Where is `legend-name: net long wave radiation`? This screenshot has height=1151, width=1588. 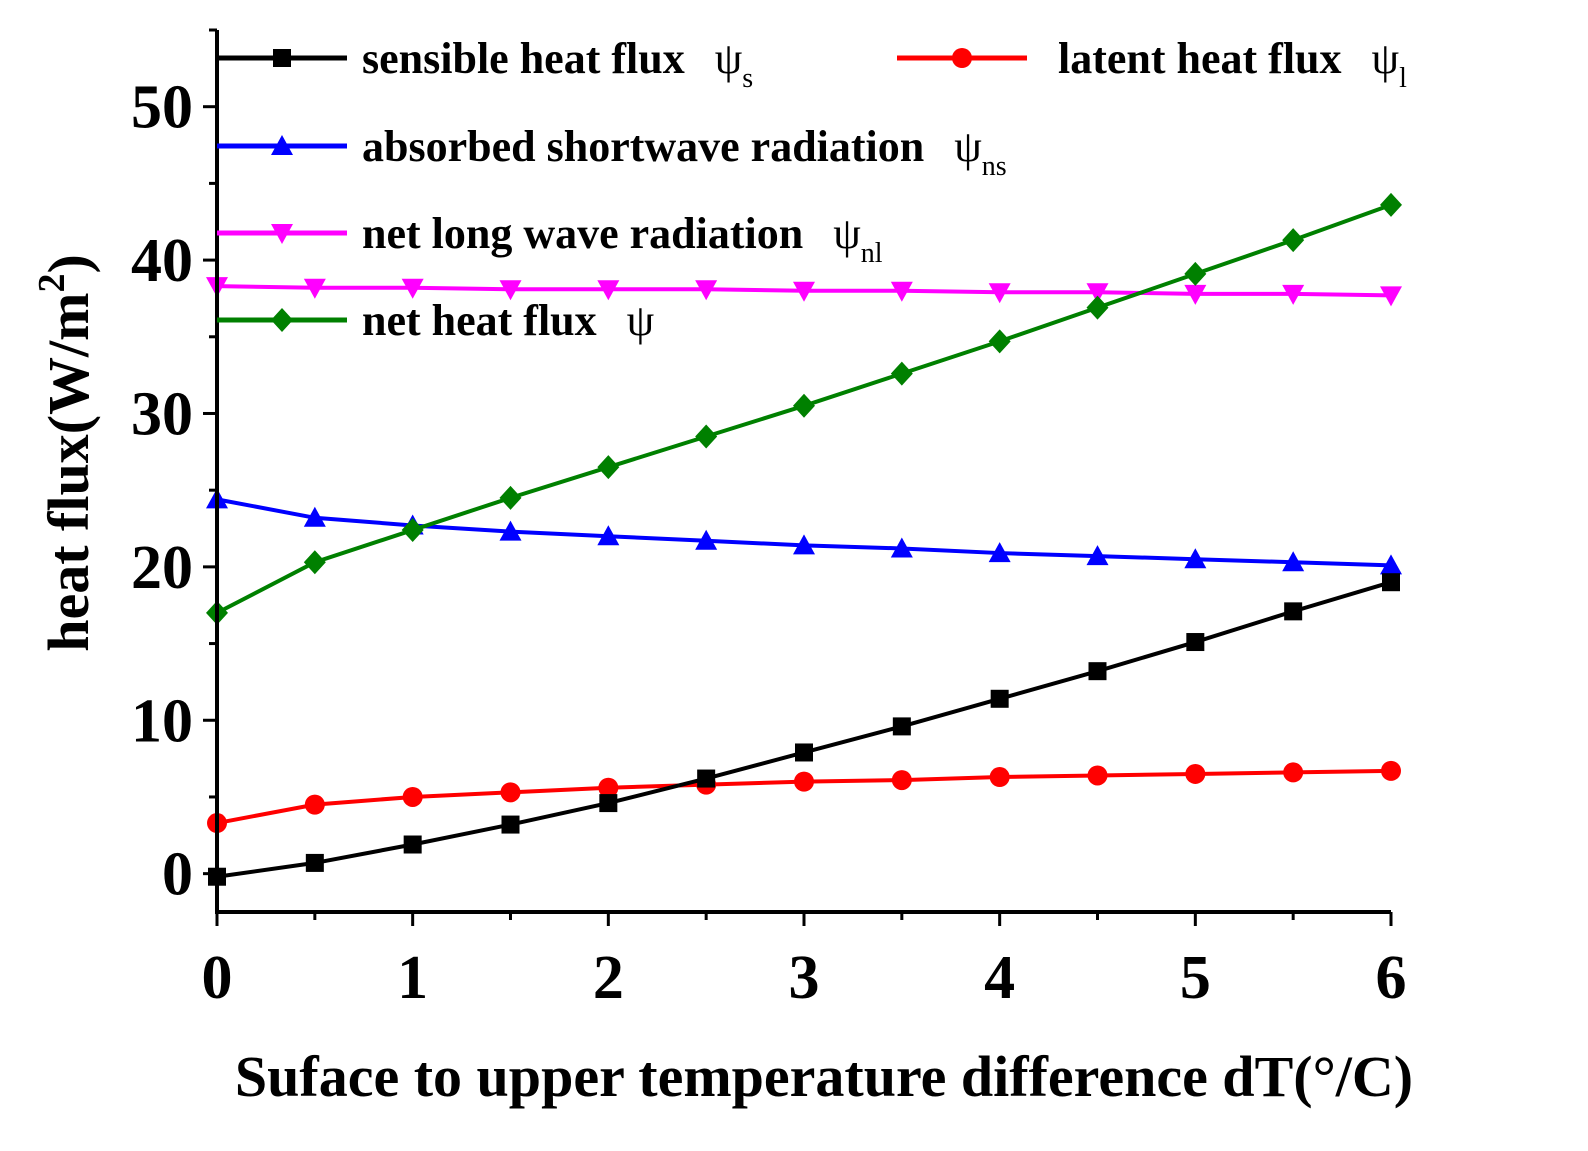 legend-name: net long wave radiation is located at coordinates (582, 233).